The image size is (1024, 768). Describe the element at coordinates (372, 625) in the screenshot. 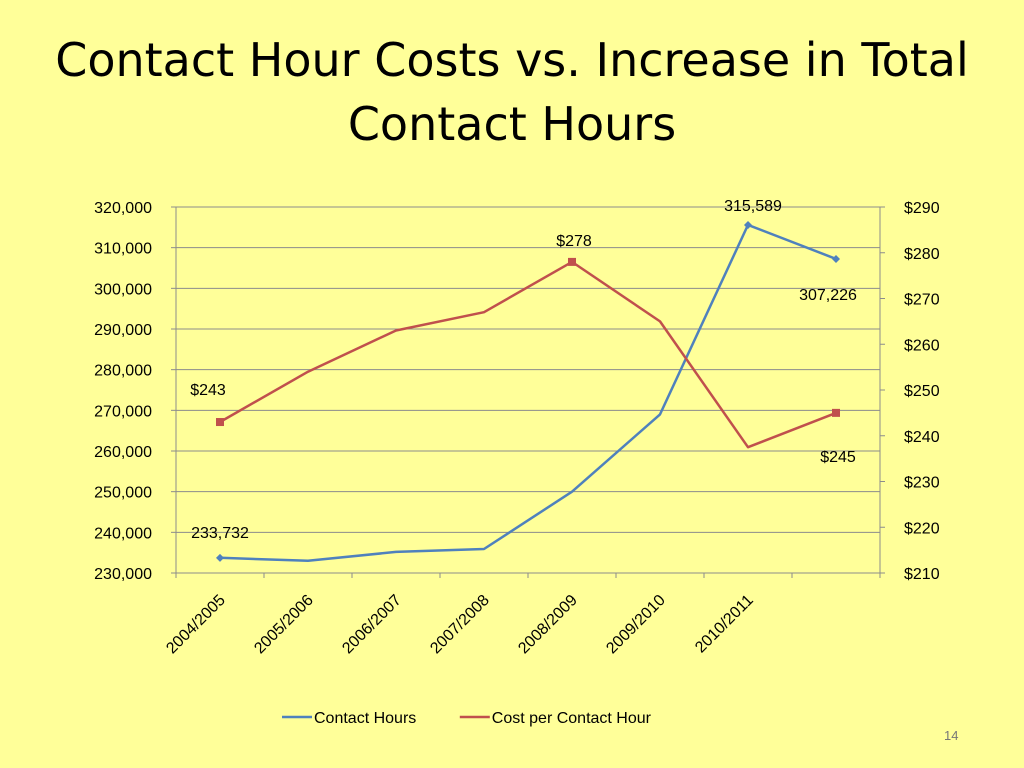

I see `x-tick-label: 2006/2007` at that location.